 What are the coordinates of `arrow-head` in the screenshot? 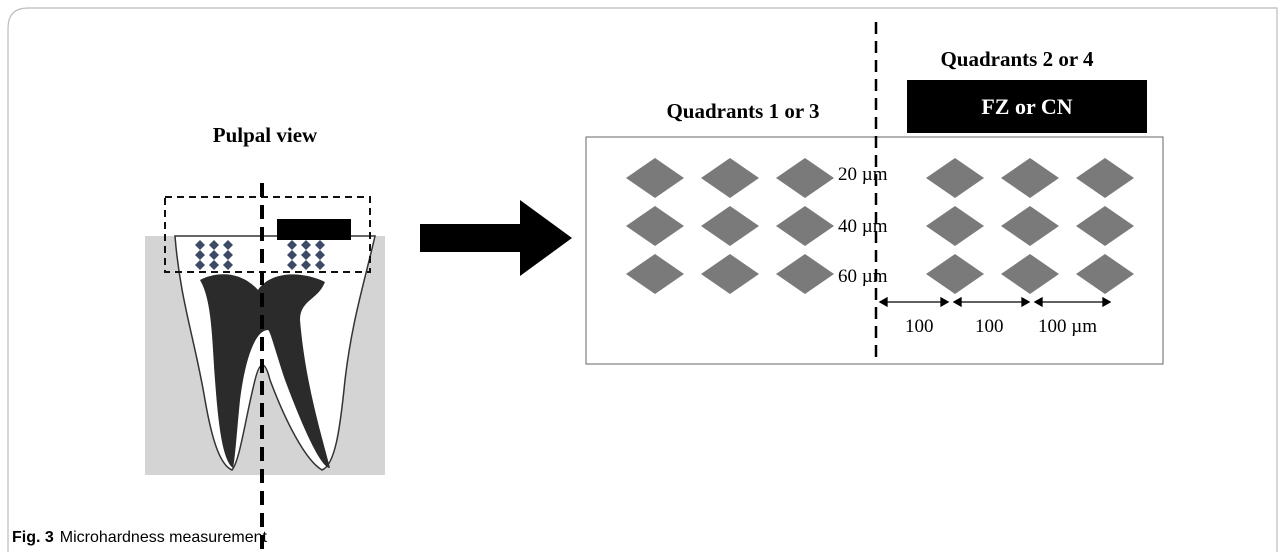 It's located at (546, 238).